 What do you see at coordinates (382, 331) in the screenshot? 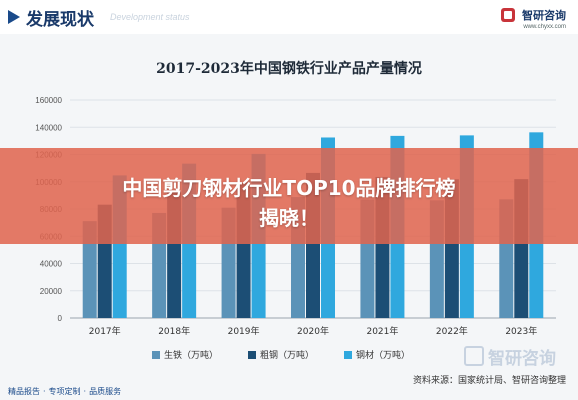
I see `x-tick-label: 2021年` at bounding box center [382, 331].